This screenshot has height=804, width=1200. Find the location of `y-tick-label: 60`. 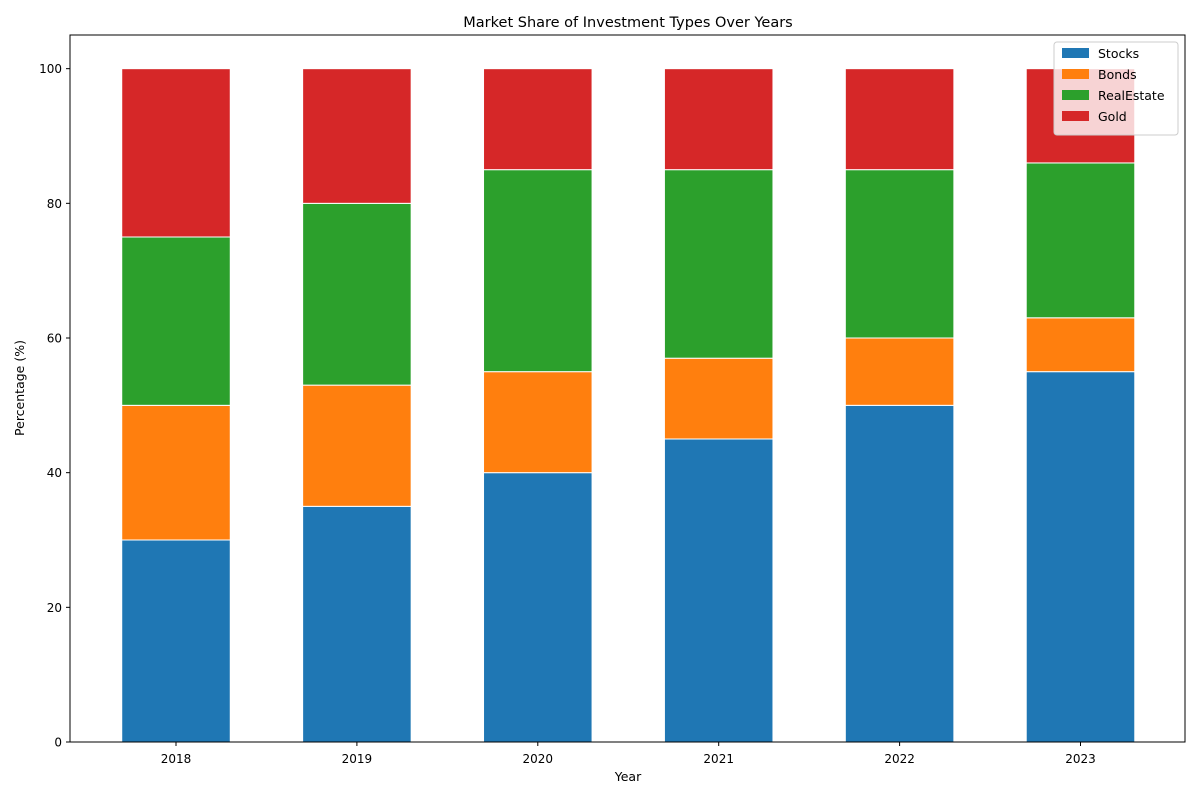

y-tick-label: 60 is located at coordinates (54, 339).